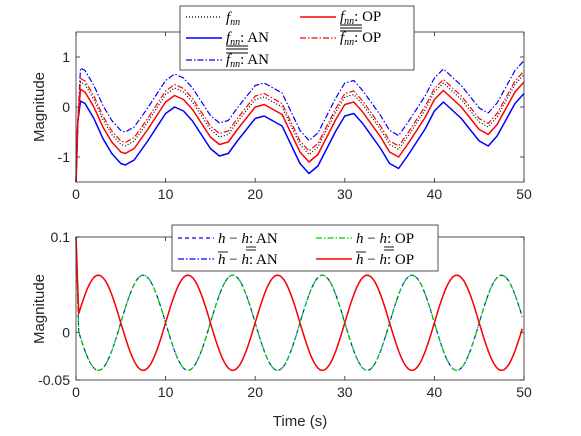  Describe the element at coordinates (61, 237) in the screenshot. I see `y-tick-label: 0.1` at that location.